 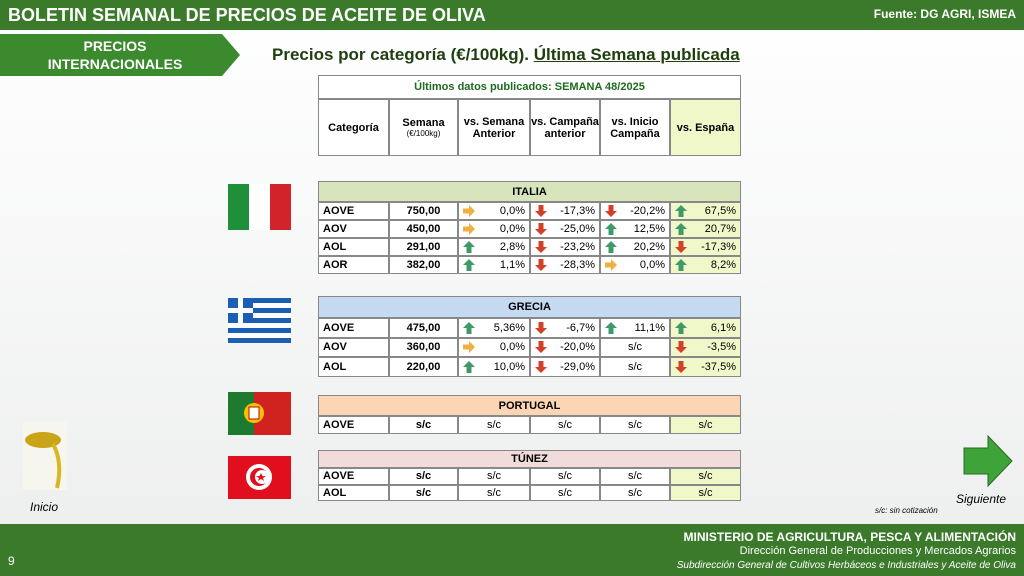 What do you see at coordinates (635, 328) in the screenshot?
I see `cell: 11,1%` at bounding box center [635, 328].